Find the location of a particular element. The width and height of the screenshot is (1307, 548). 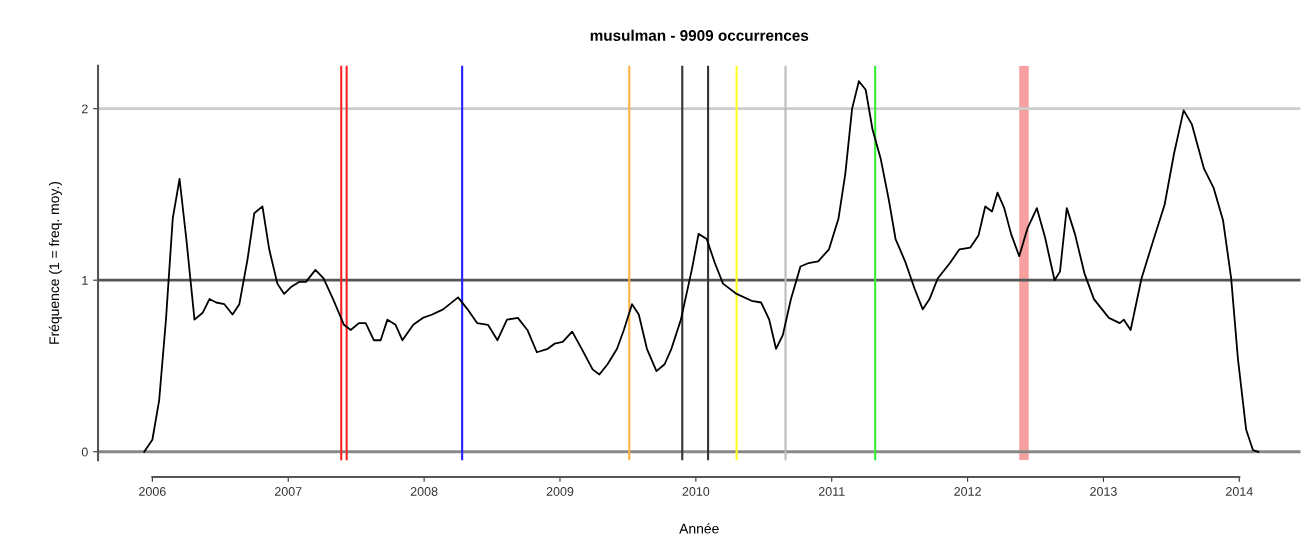

y-tick-label: 1 is located at coordinates (85, 280).